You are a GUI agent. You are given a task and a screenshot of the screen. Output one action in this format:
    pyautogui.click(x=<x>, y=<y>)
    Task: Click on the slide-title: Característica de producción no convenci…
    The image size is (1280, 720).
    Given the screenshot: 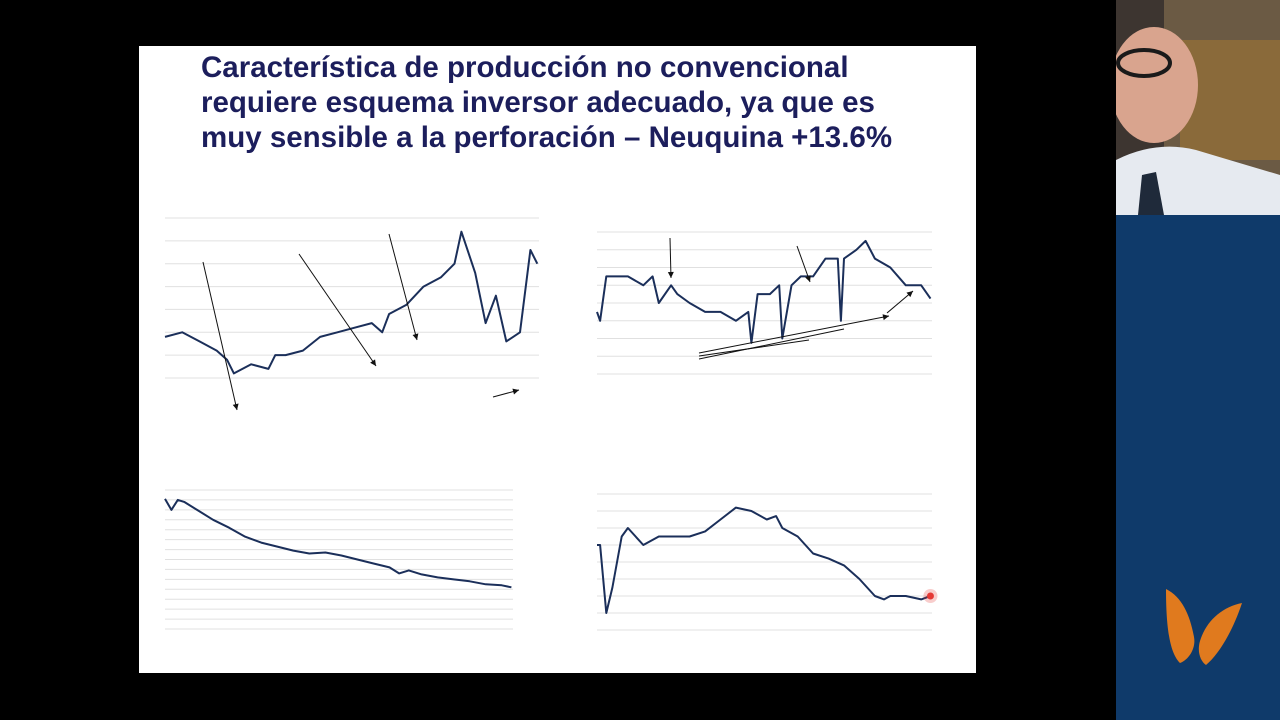 What is the action you would take?
    pyautogui.click(x=586, y=102)
    